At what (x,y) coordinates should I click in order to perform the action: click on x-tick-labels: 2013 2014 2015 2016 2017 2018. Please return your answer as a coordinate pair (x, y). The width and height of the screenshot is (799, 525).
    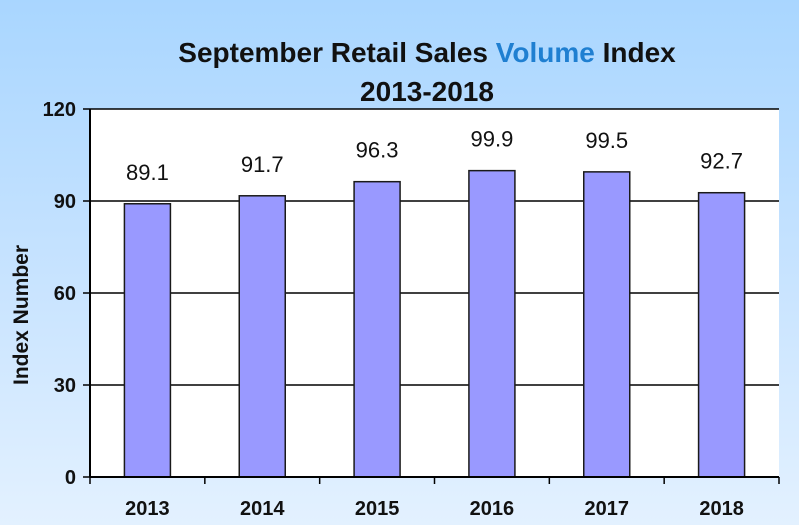
    Looking at the image, I should click on (434, 509).